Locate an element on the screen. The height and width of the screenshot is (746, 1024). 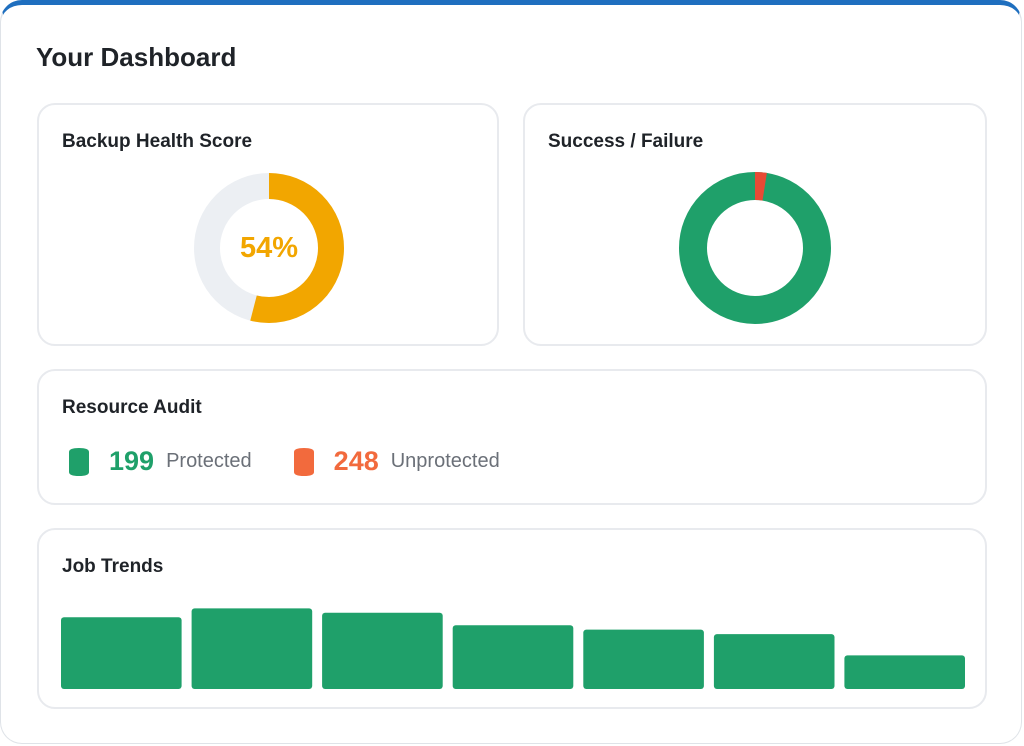
health-score-gauge: 54% is located at coordinates (269, 248).